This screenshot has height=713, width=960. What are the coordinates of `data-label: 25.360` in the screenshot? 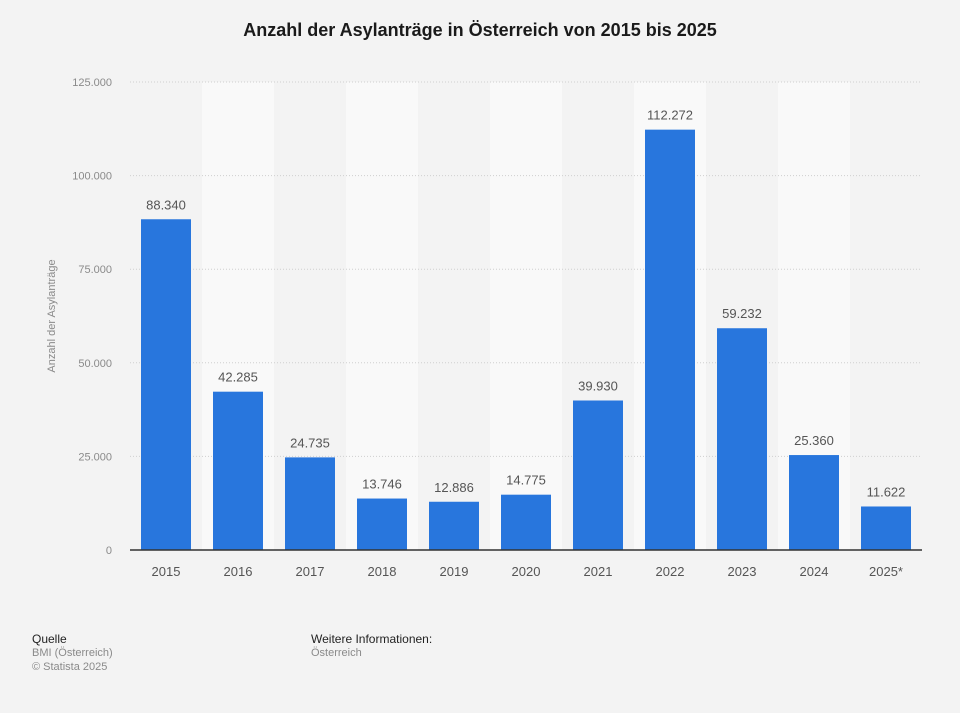 It's located at (814, 440).